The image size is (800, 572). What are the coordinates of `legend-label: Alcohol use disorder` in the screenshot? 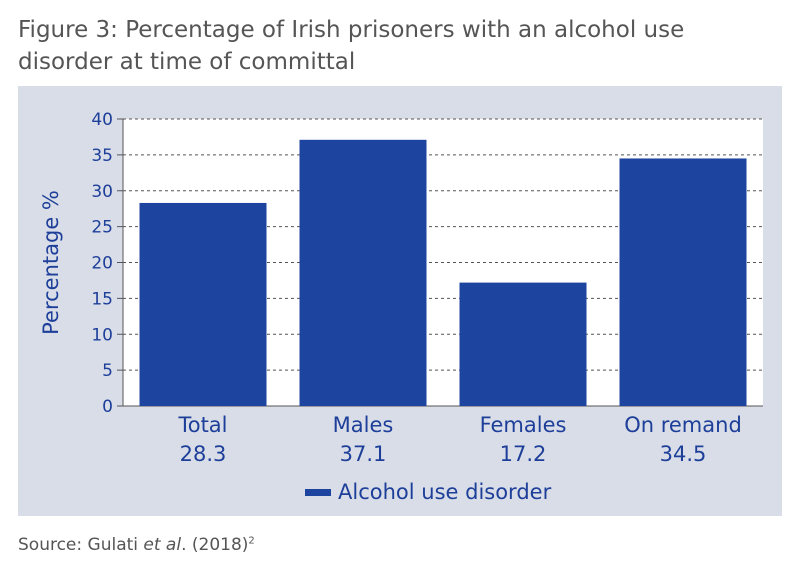 It's located at (445, 492).